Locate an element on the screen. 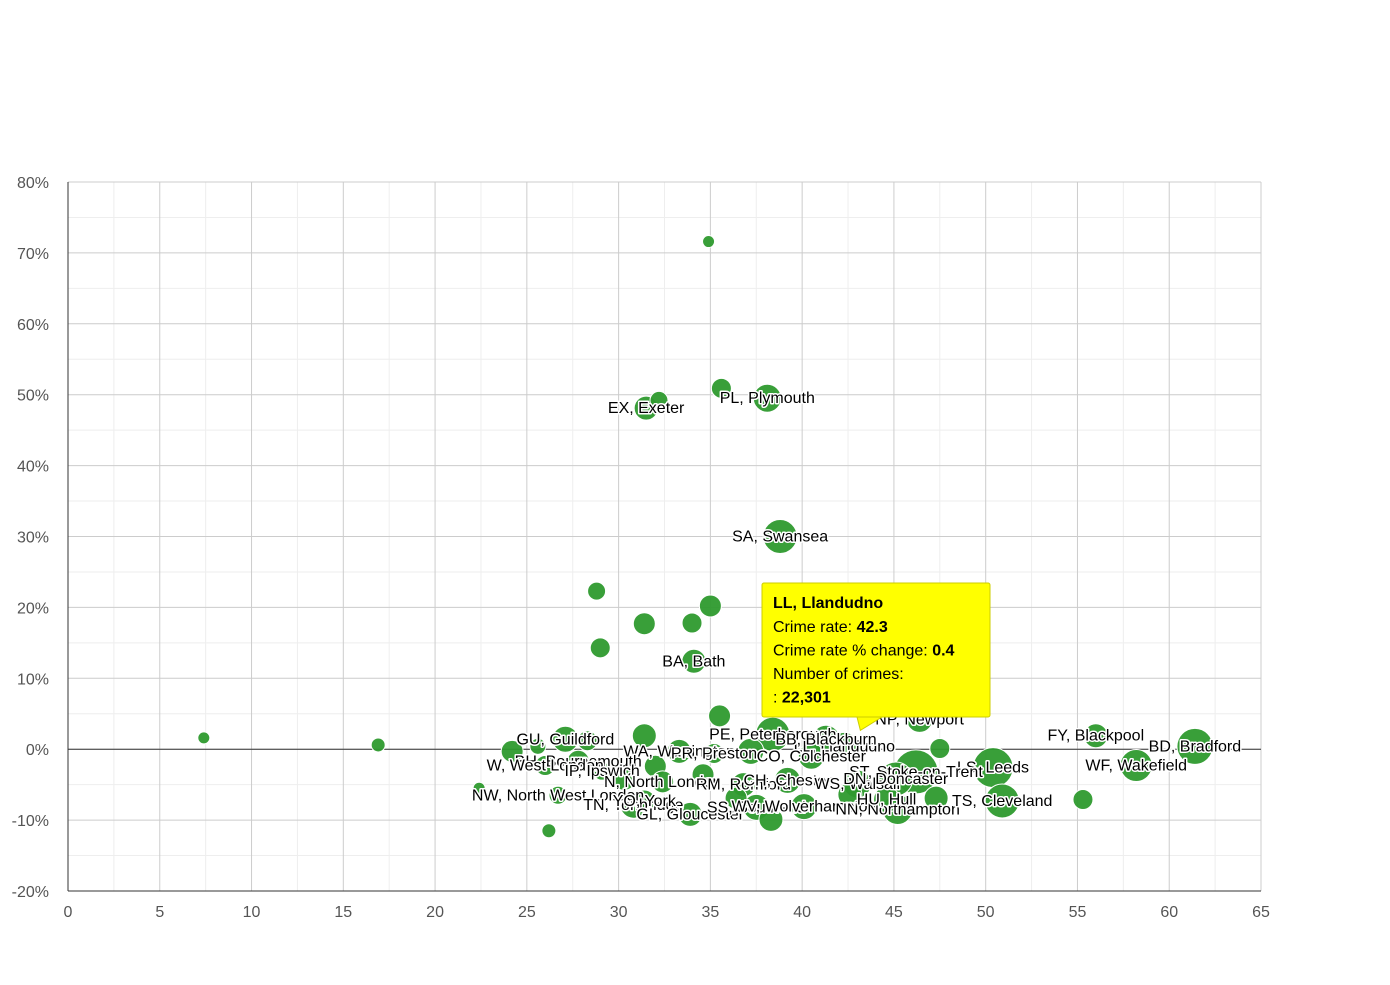 The image size is (1390, 985). bubble-label: LL, Llandudno is located at coordinates (845, 746).